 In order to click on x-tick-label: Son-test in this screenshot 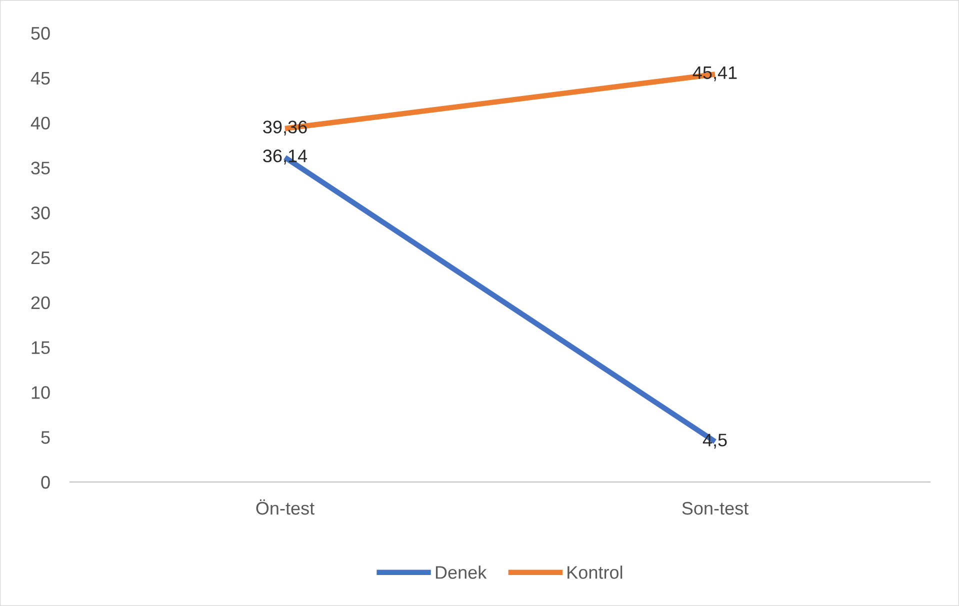, I will do `click(715, 508)`.